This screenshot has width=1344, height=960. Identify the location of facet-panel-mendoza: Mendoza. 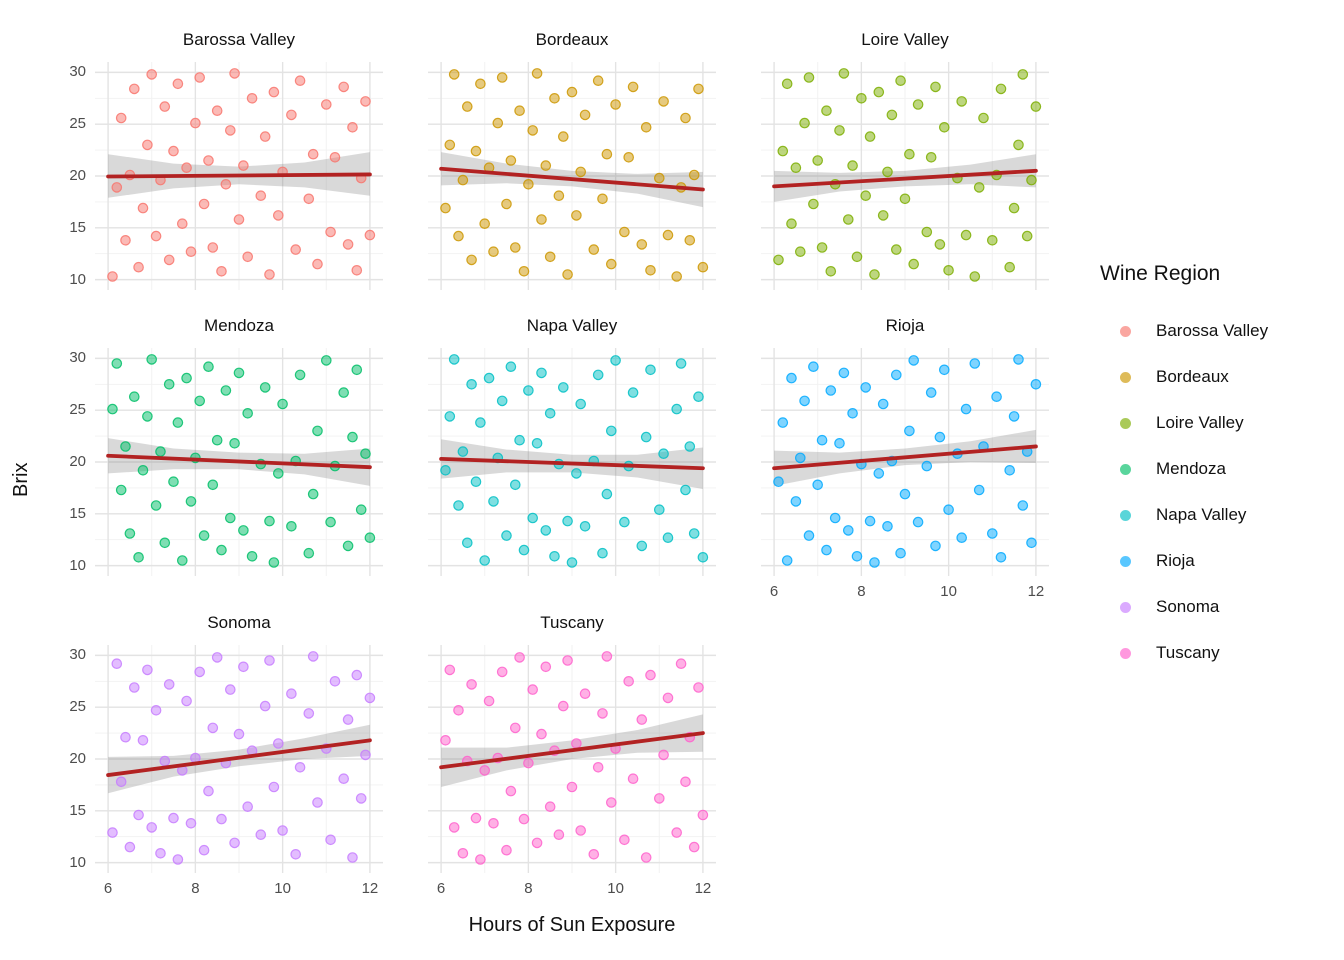
(239, 446).